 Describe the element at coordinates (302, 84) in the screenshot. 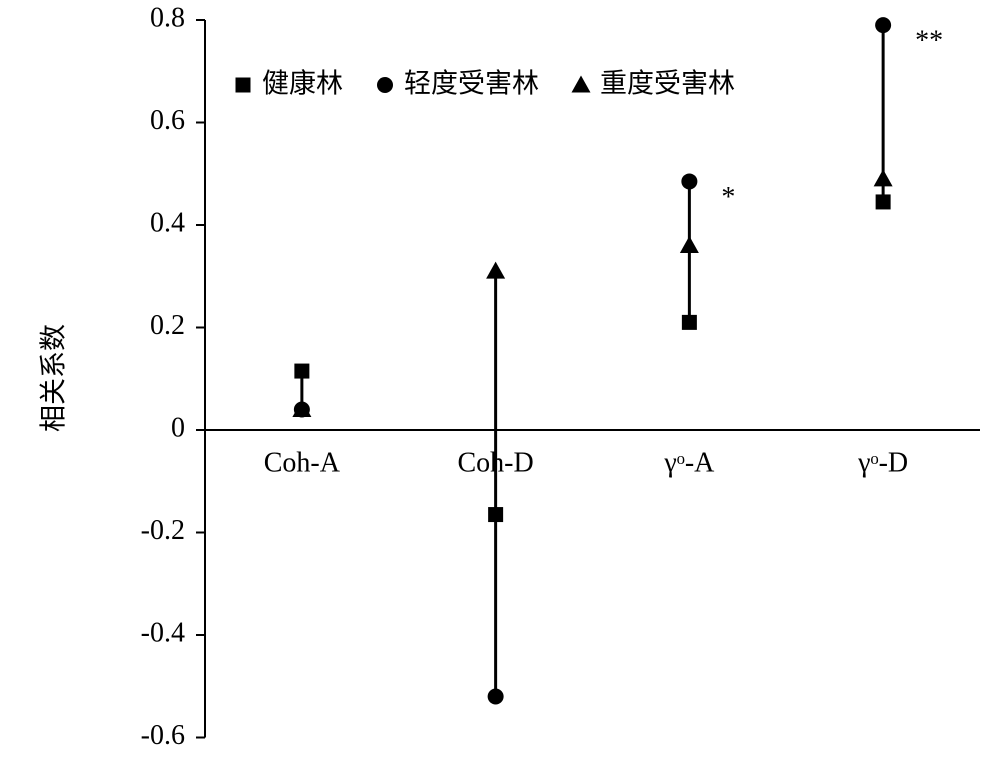

I see `legend-label: 健康林` at that location.